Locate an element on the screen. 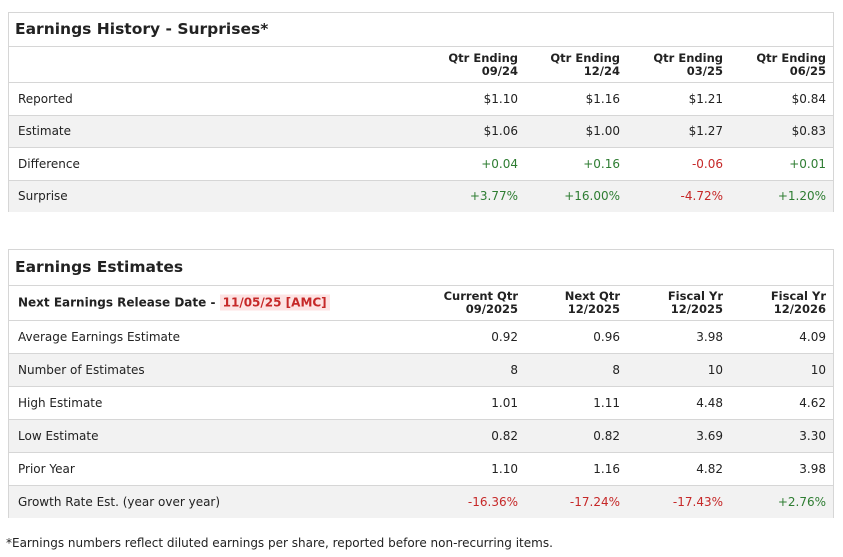 This screenshot has width=843, height=557. row-label: High Estimate is located at coordinates (60, 403).